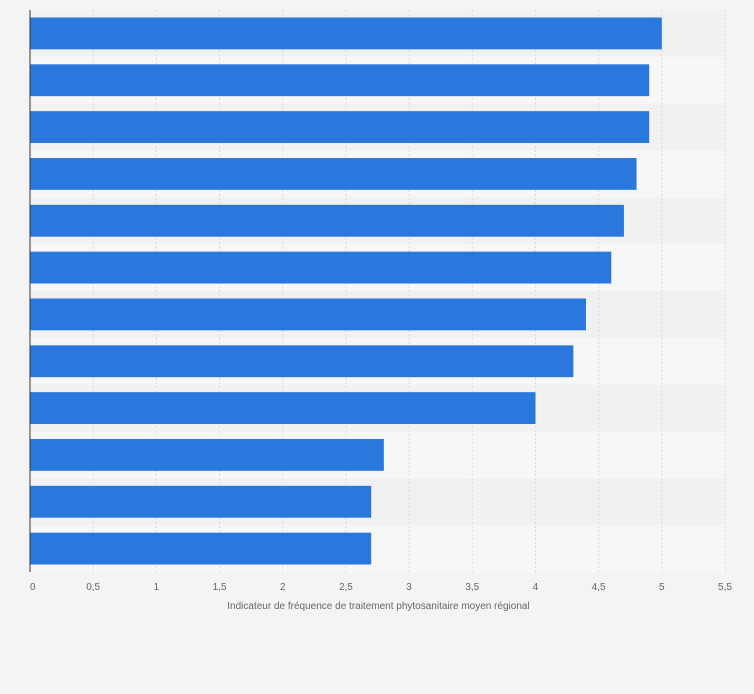  I want to click on x-tick-label: 2,5, so click(346, 587).